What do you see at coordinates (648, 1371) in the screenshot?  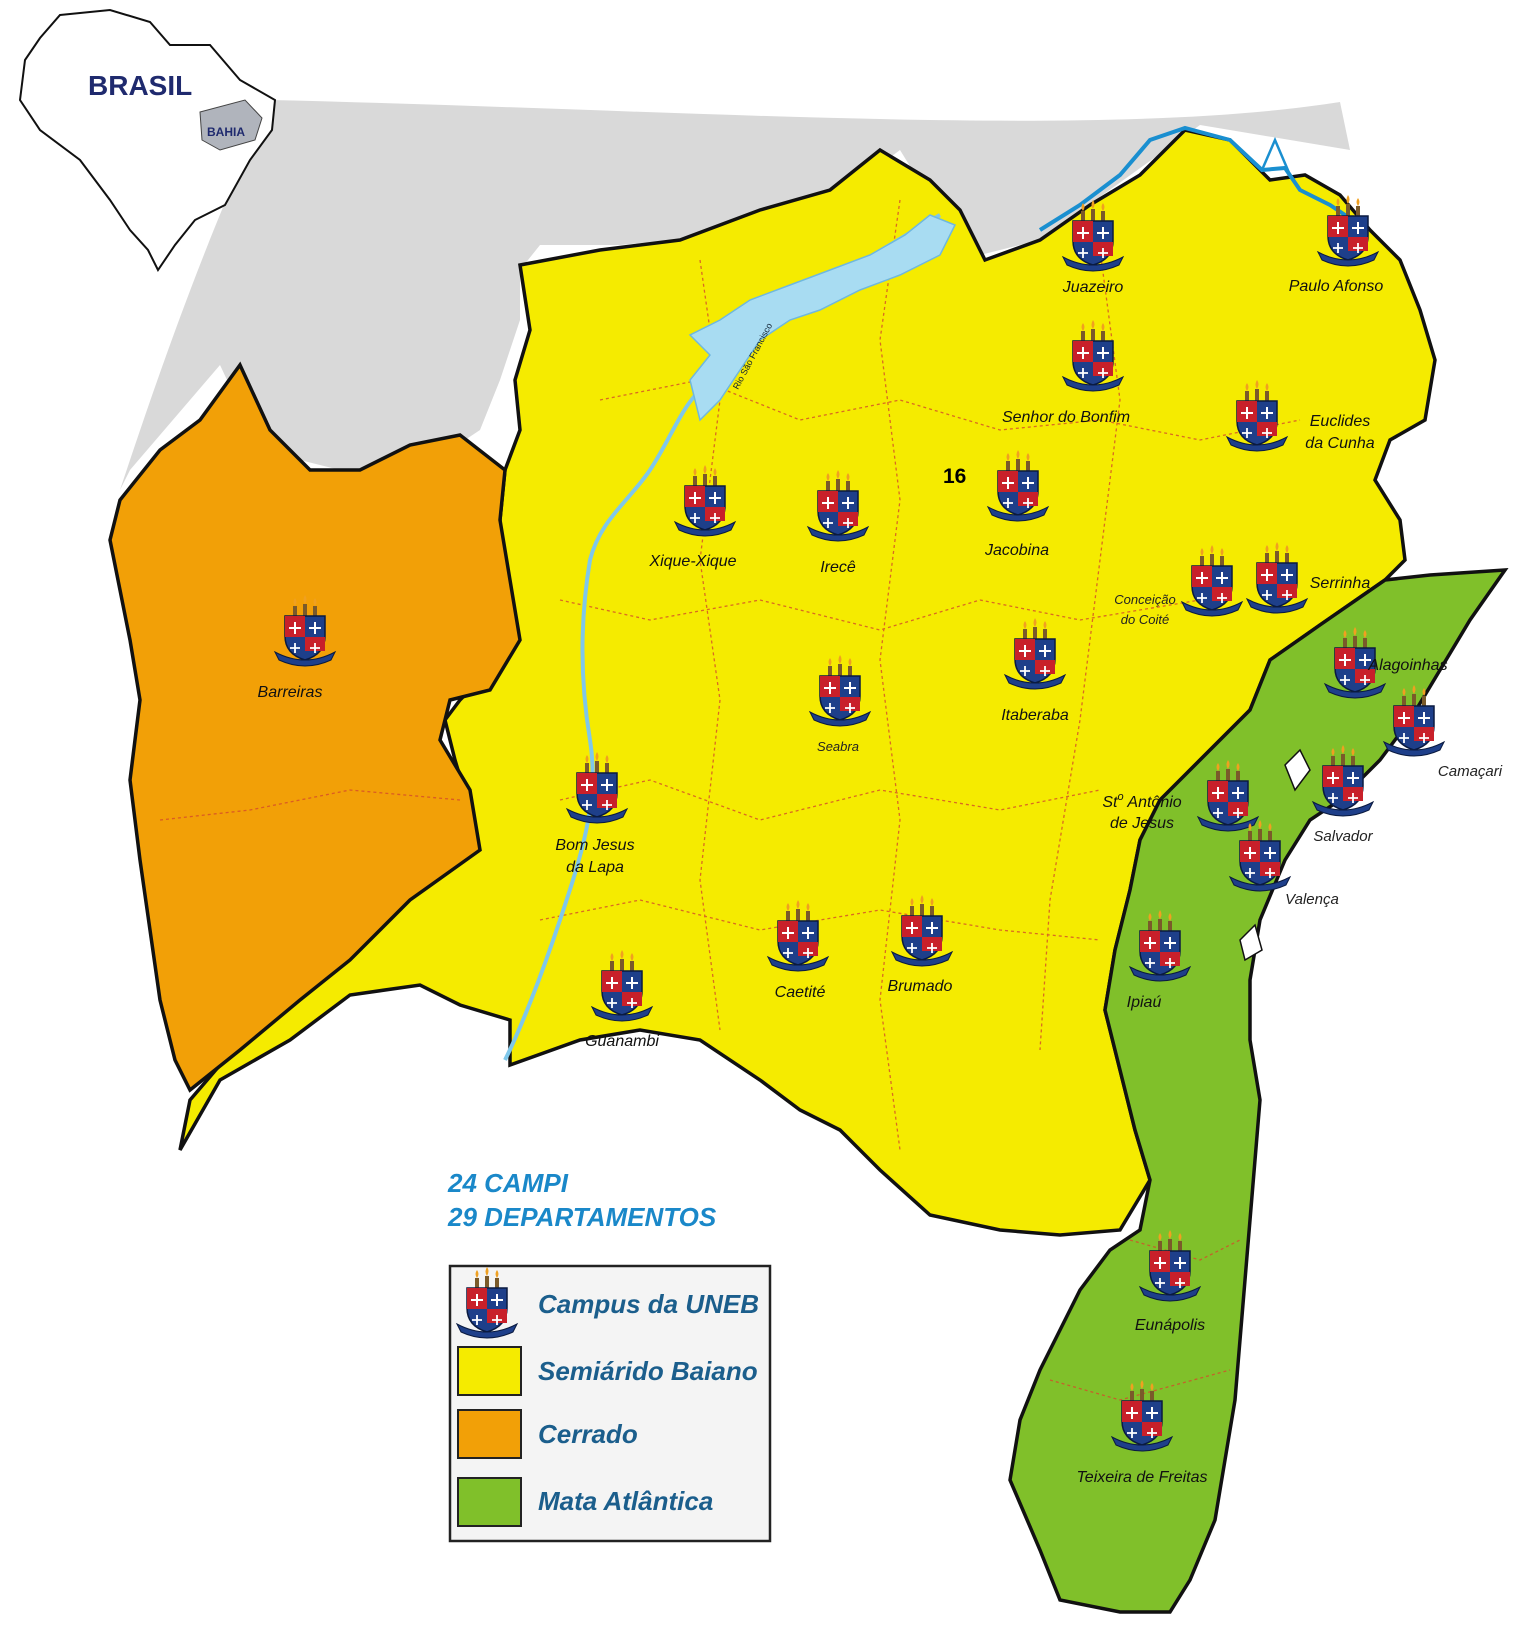 I see `legend-label: Semiárido Baiano` at bounding box center [648, 1371].